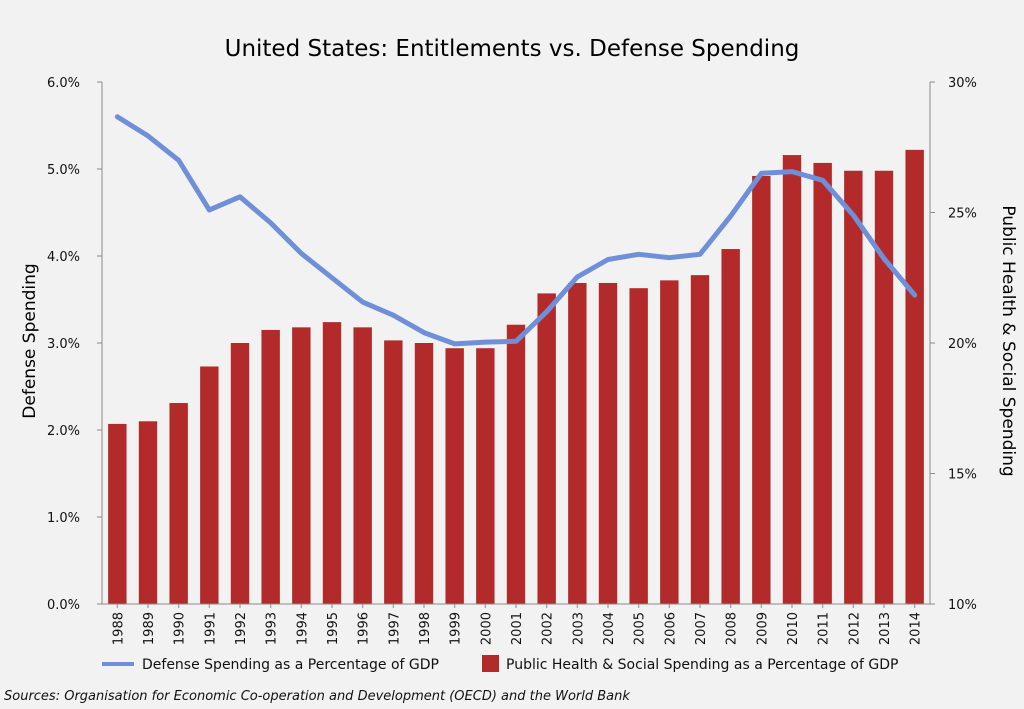  What do you see at coordinates (209, 485) in the screenshot?
I see `bar-1991` at bounding box center [209, 485].